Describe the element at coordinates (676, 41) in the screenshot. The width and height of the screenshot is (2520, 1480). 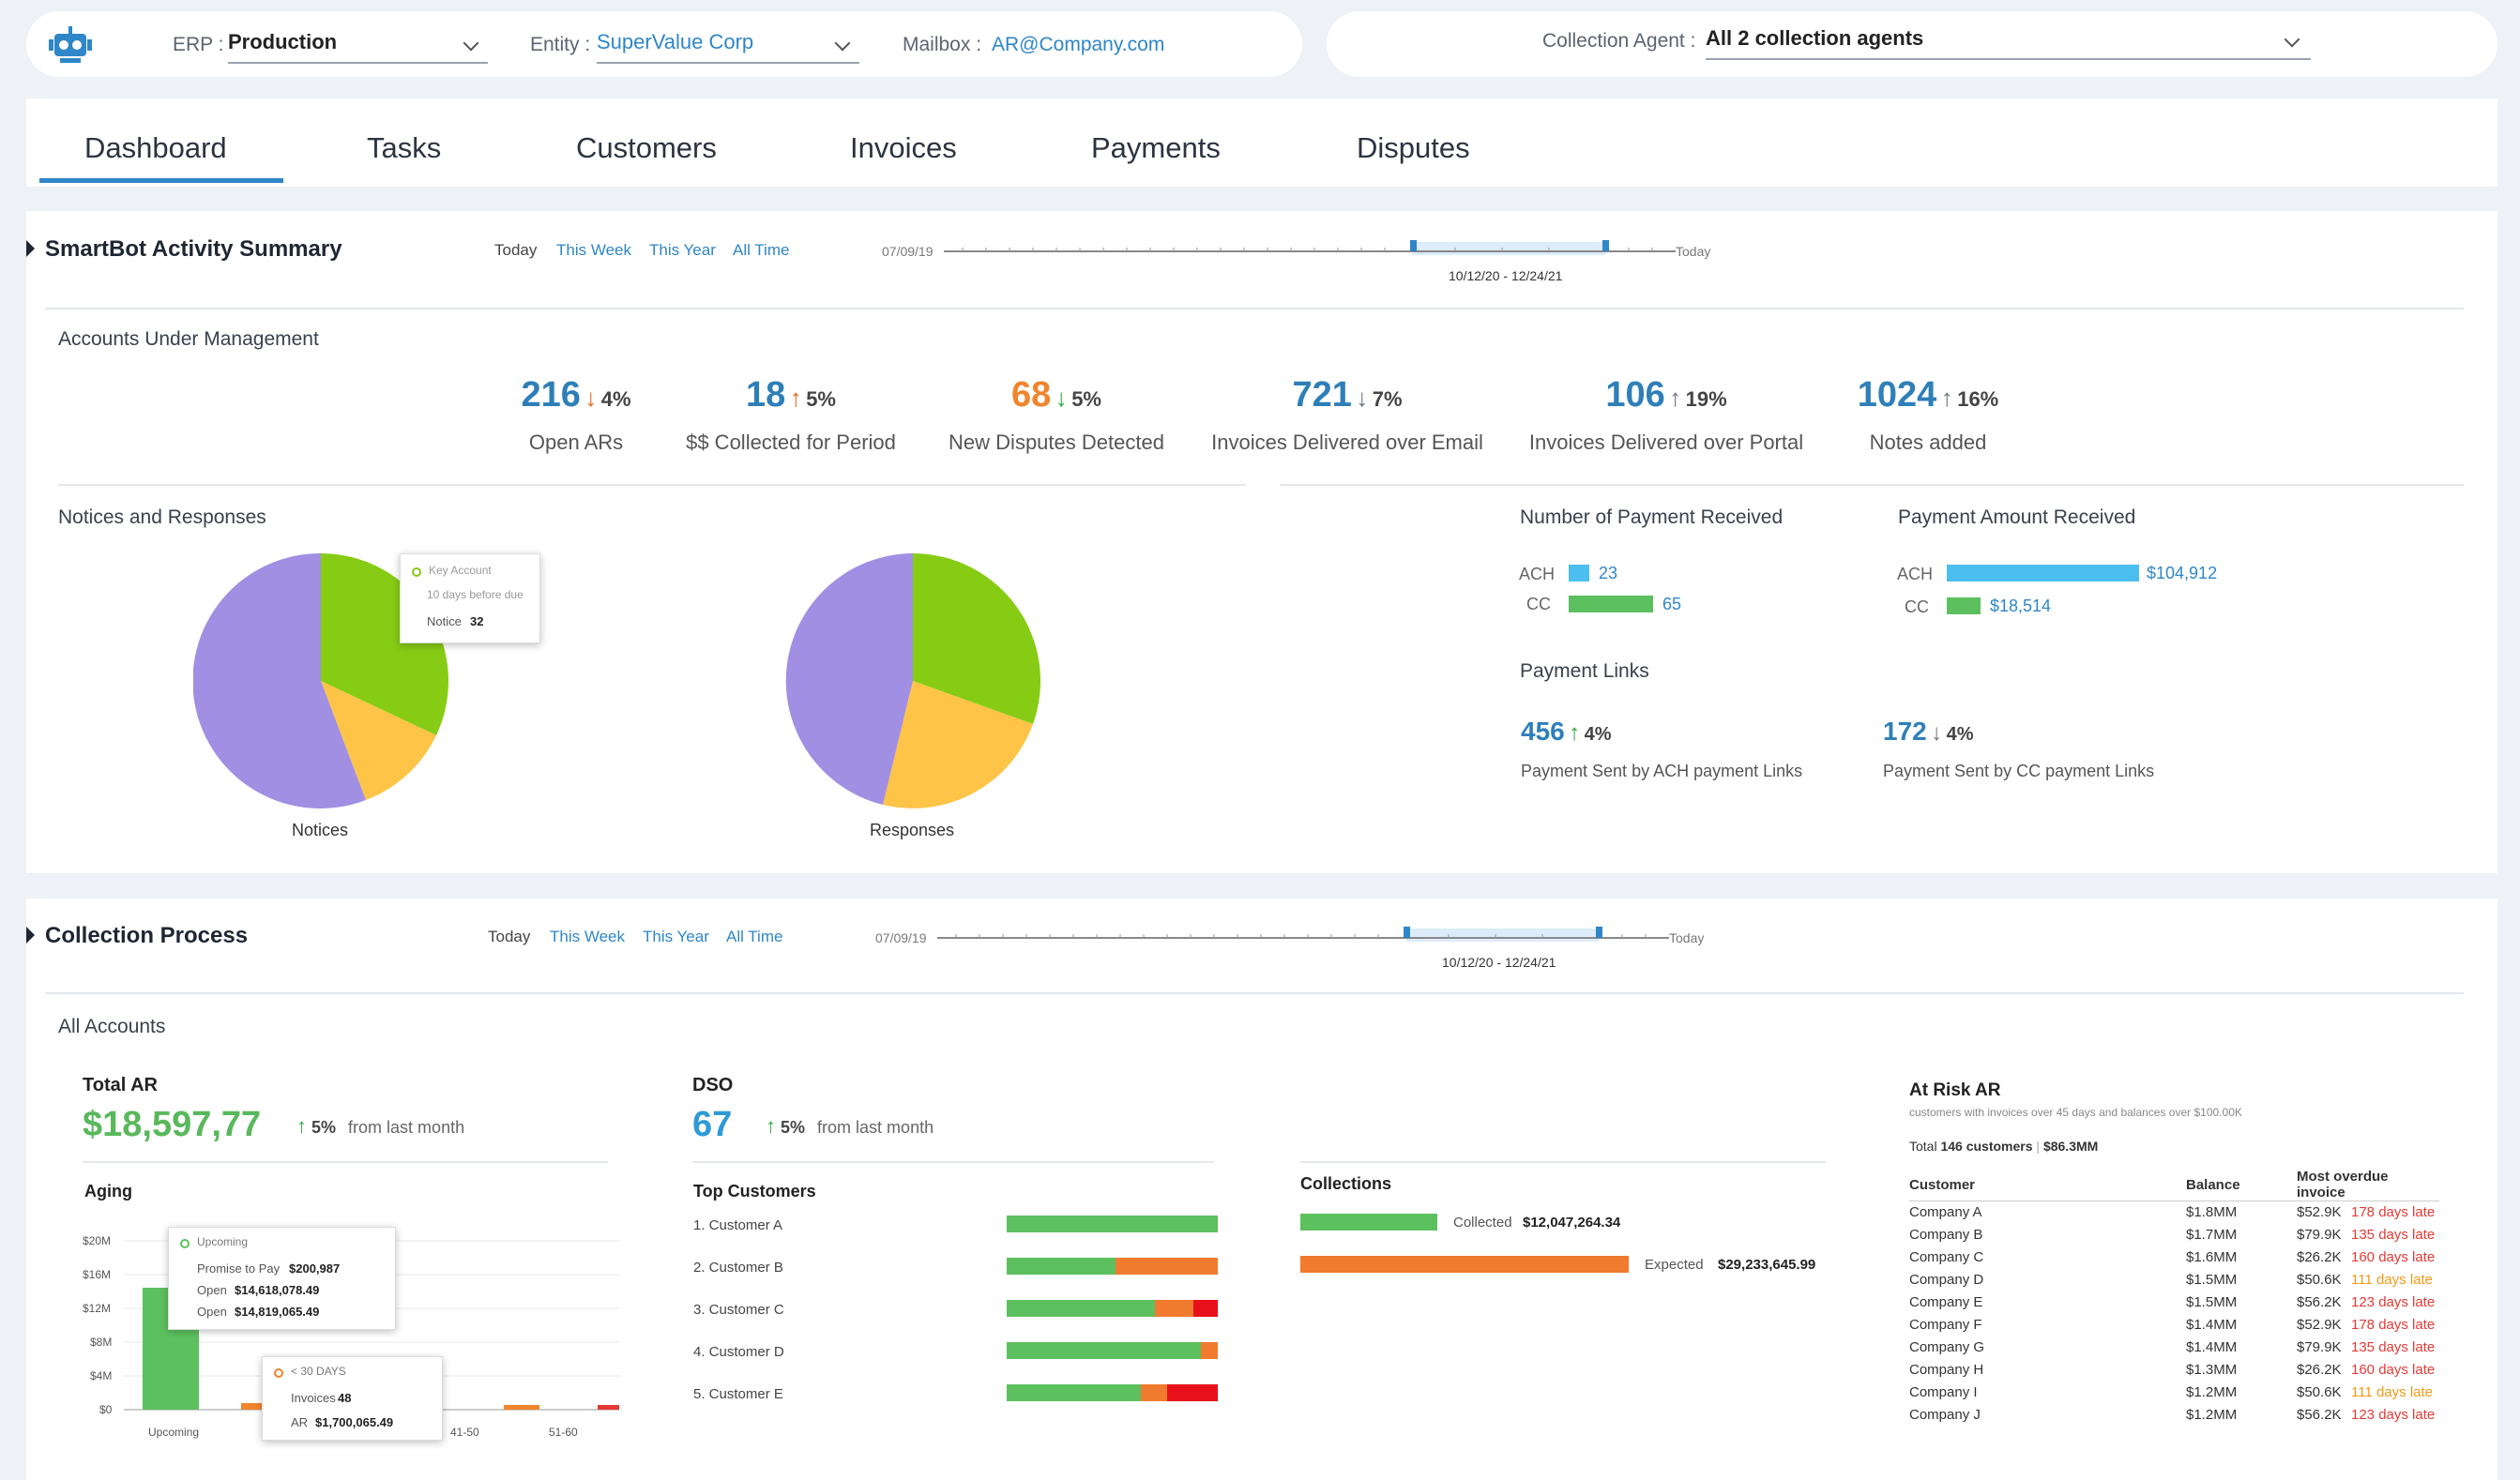
I see `entity-select-value: SuperValue Corp` at that location.